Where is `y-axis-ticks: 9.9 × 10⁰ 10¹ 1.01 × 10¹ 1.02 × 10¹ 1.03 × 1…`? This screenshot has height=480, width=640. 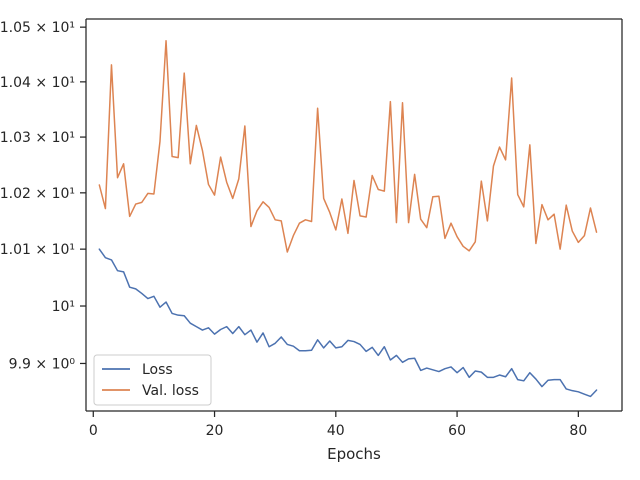 y-axis-ticks: 9.9 × 10⁰ 10¹ 1.01 × 10¹ 1.02 × 10¹ 1.03 × 1… is located at coordinates (43, 196).